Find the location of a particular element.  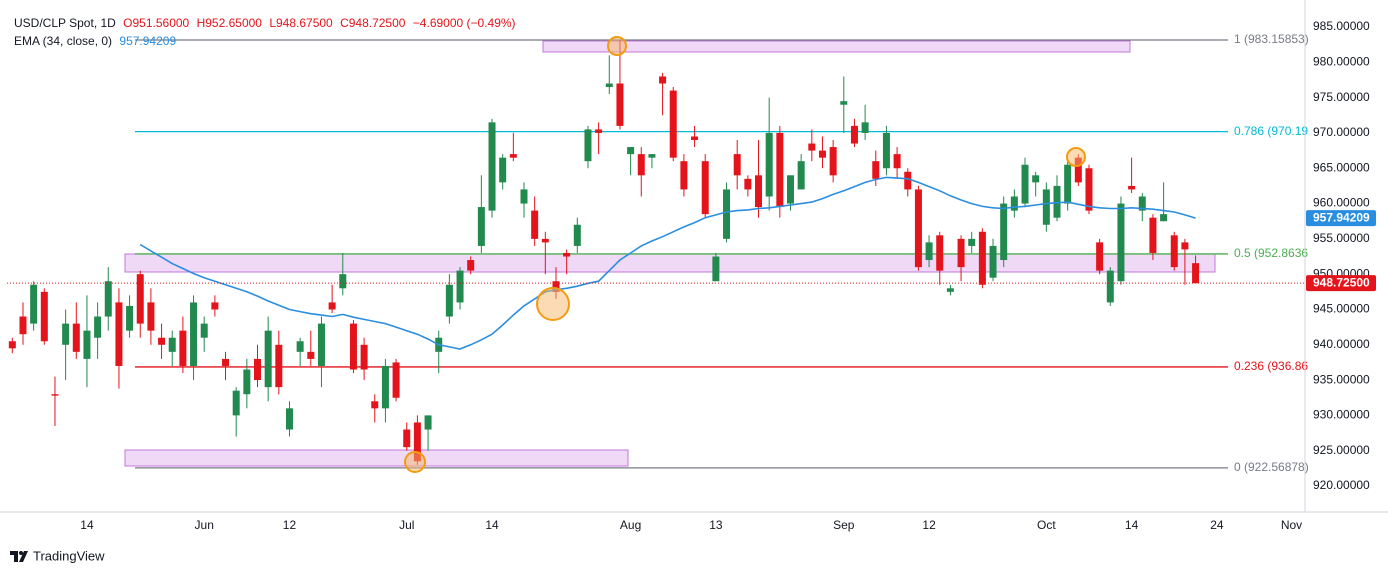

level-label: 0.236 (936.86 is located at coordinates (1271, 366).